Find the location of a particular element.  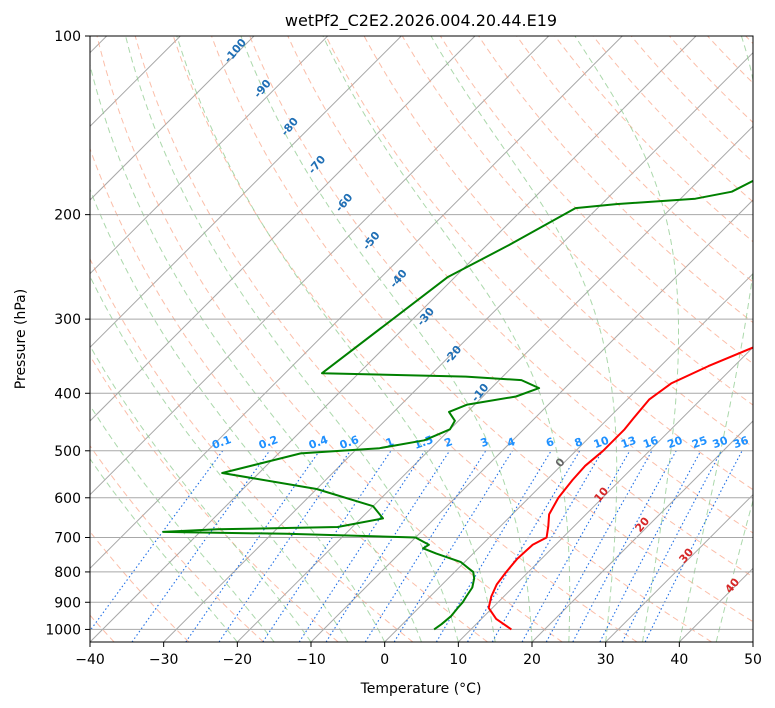

y-tick-label: 700 is located at coordinates (67, 539).